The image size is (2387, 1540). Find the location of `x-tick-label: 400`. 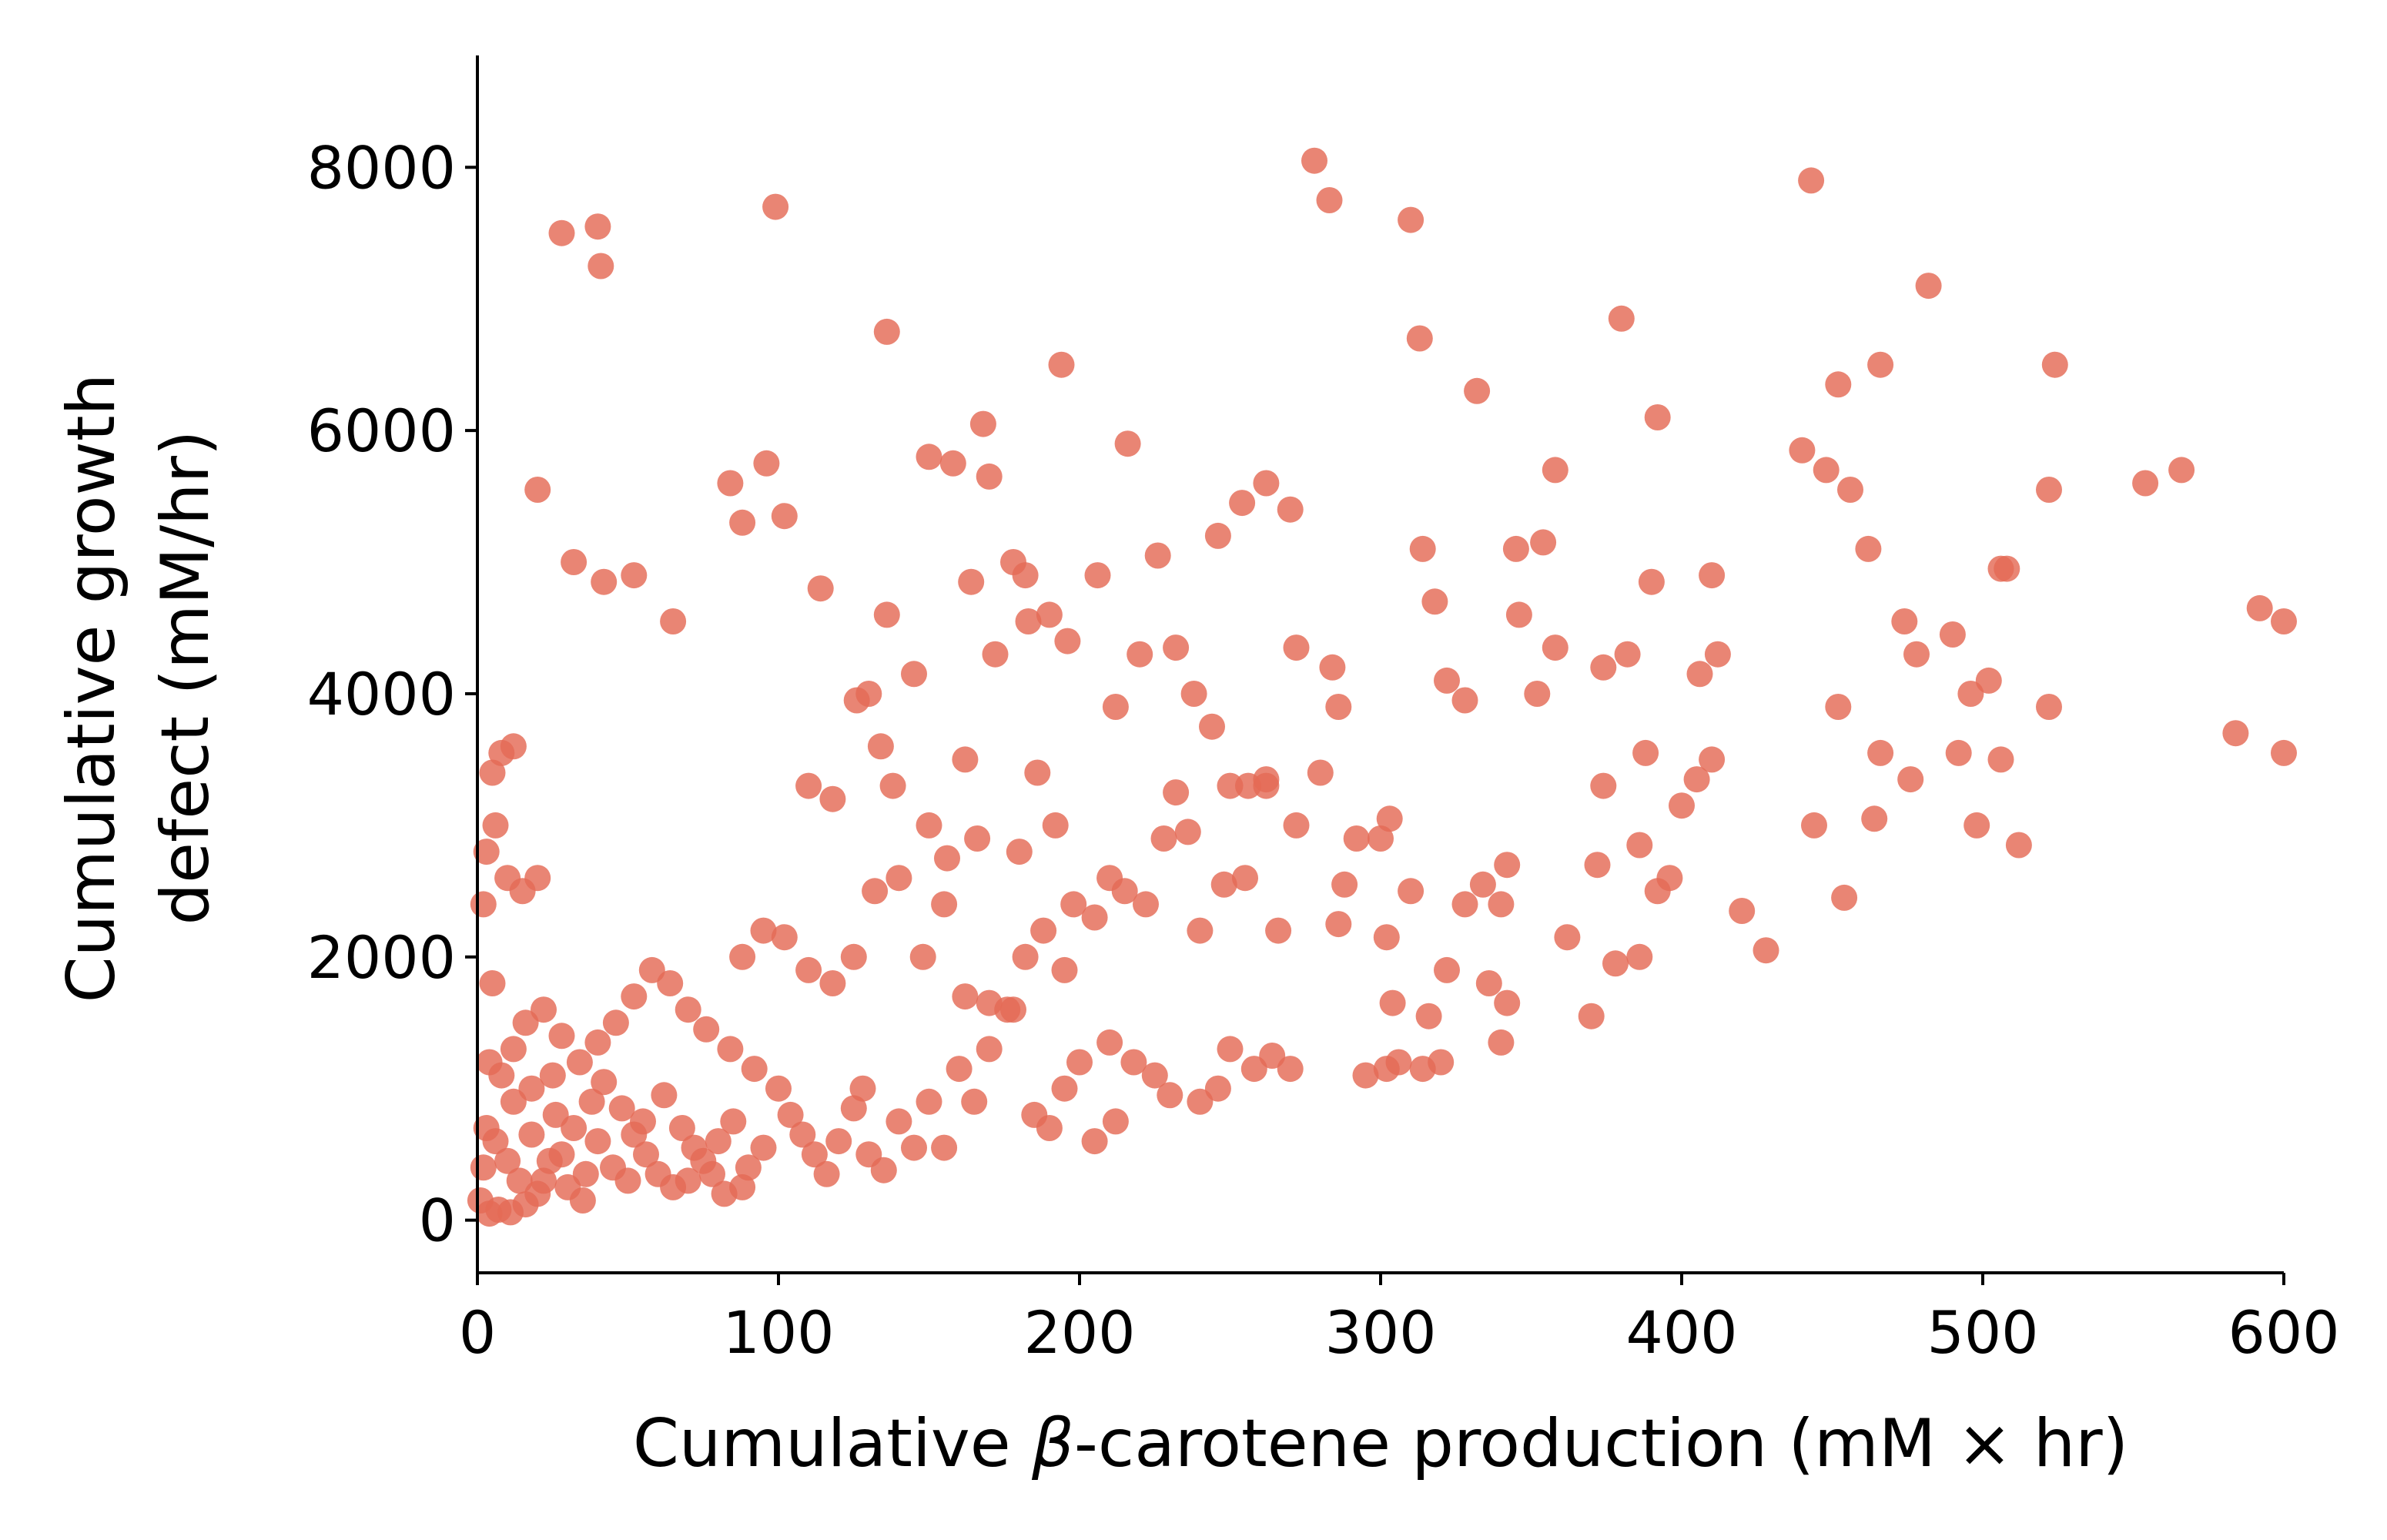

x-tick-label: 400 is located at coordinates (1681, 1332).